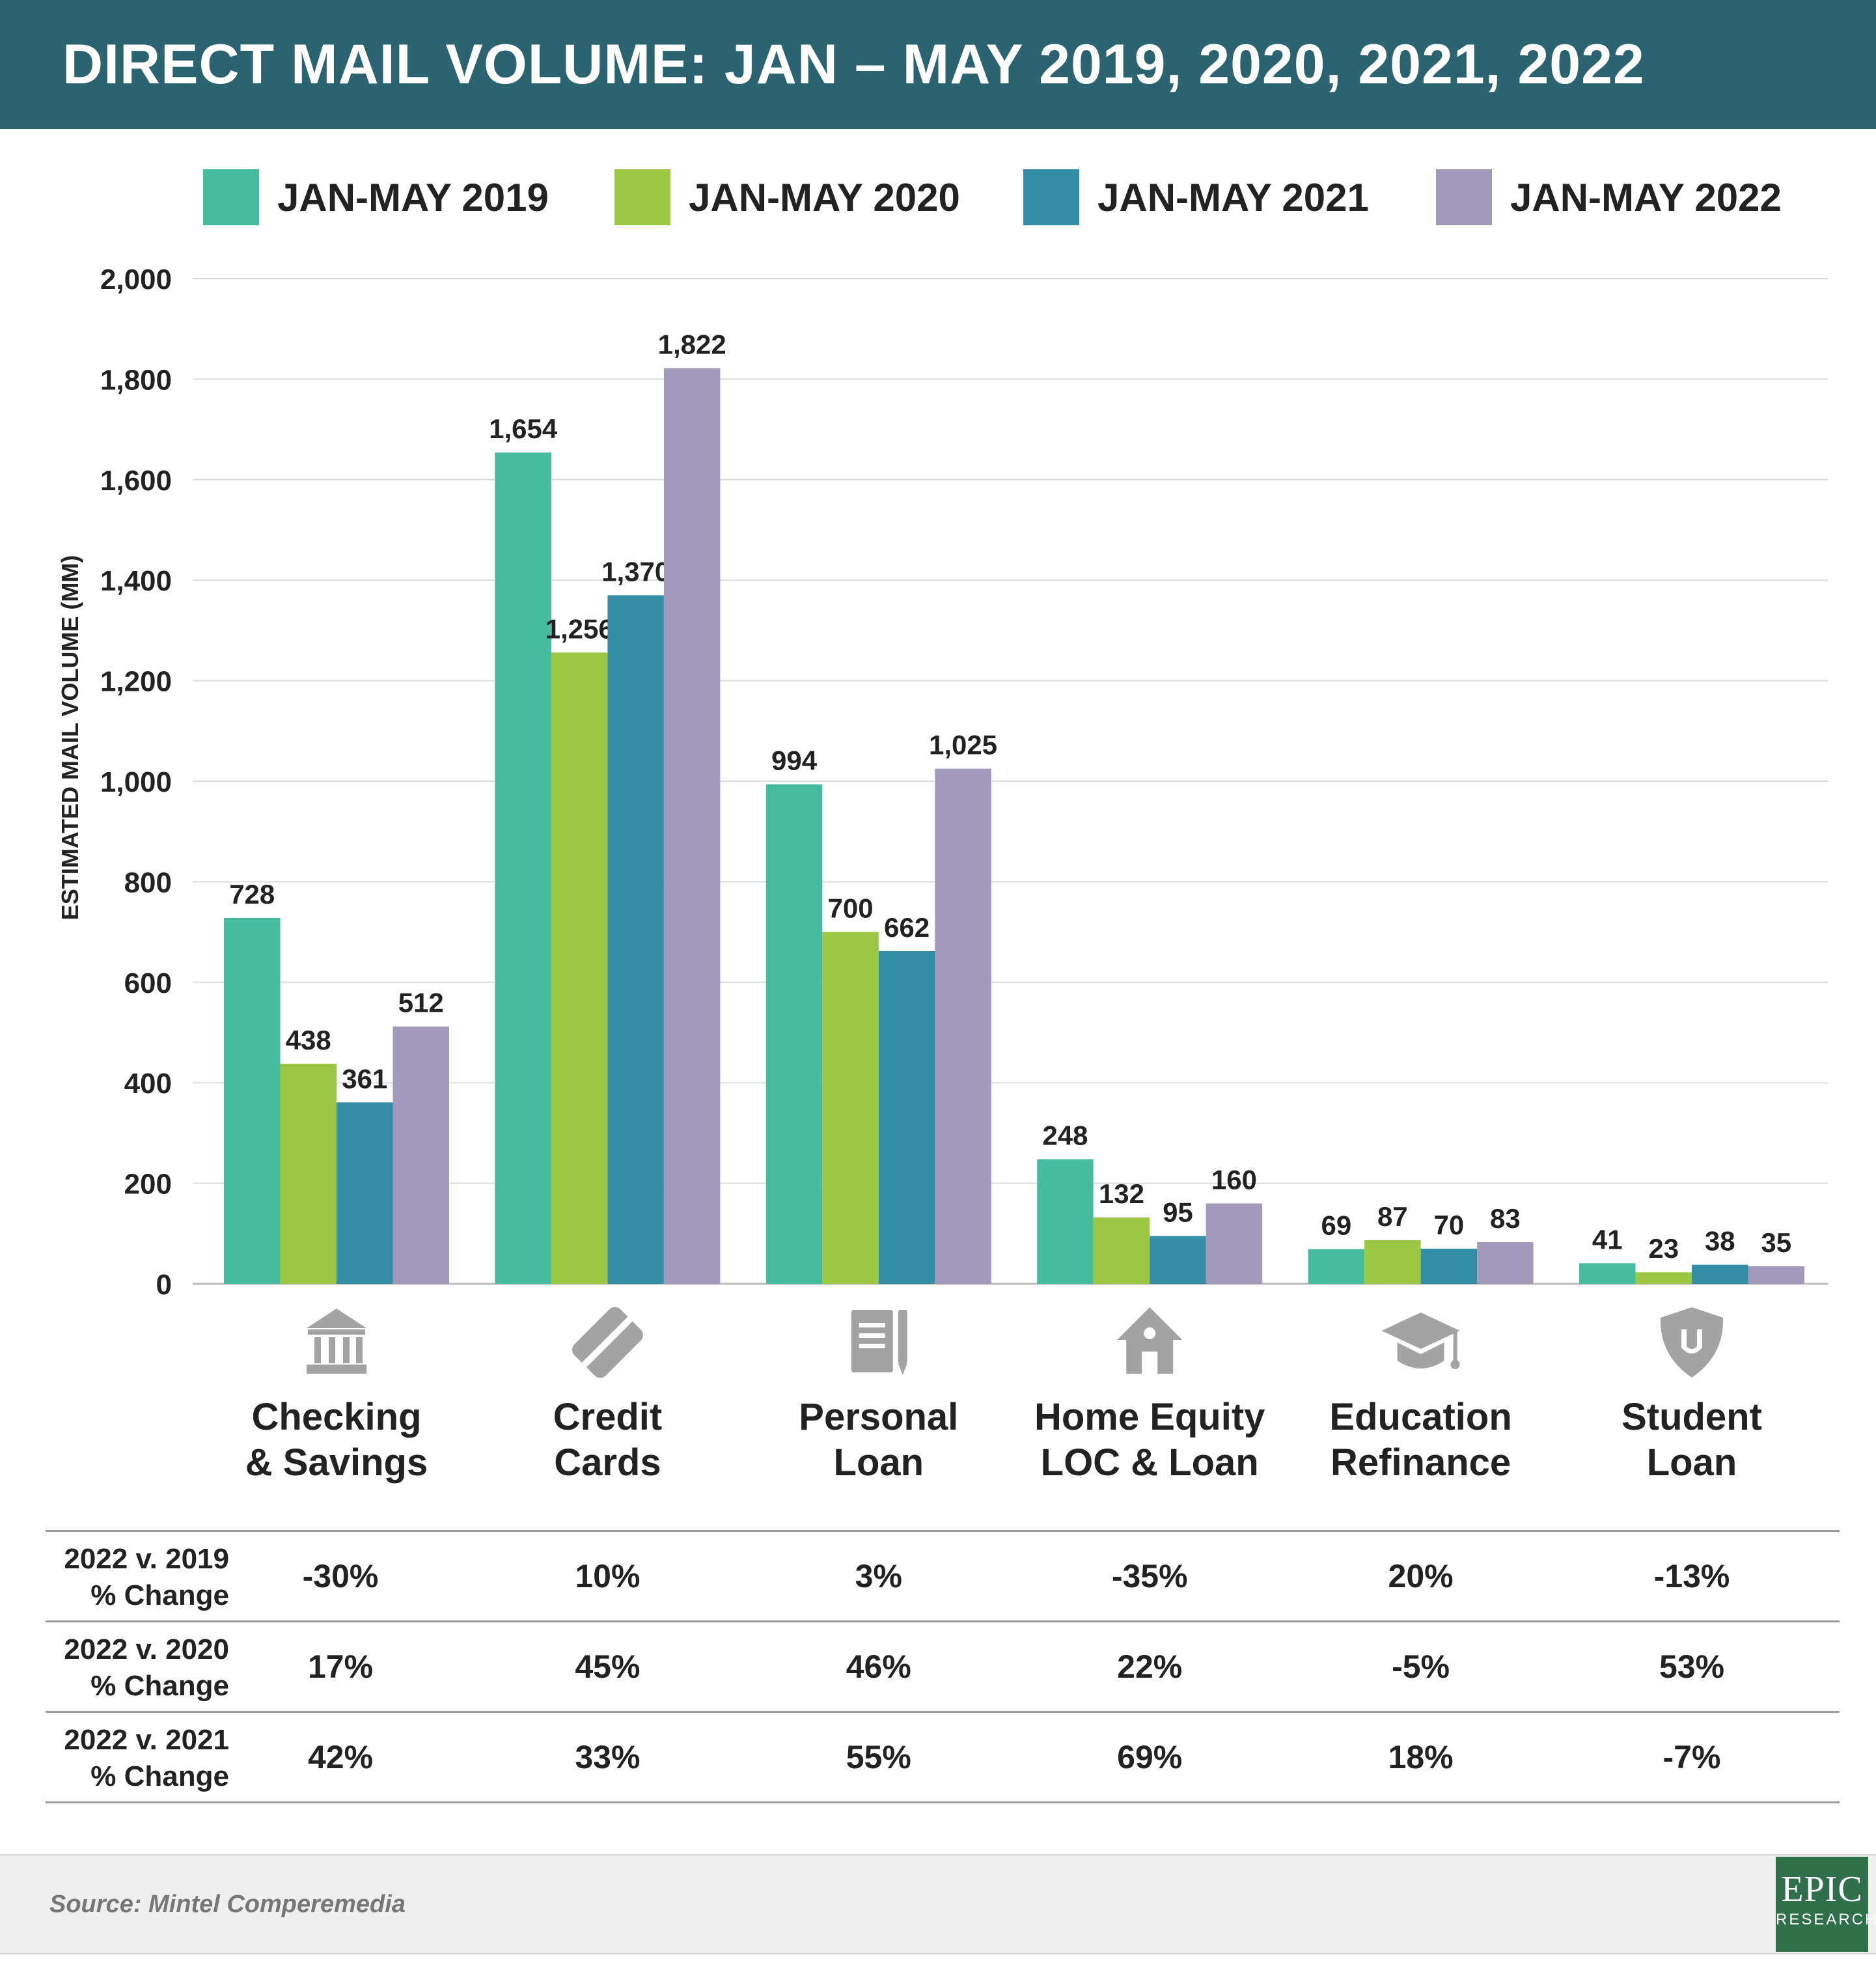 The image size is (1876, 1985). I want to click on category-label: Credit, so click(608, 1417).